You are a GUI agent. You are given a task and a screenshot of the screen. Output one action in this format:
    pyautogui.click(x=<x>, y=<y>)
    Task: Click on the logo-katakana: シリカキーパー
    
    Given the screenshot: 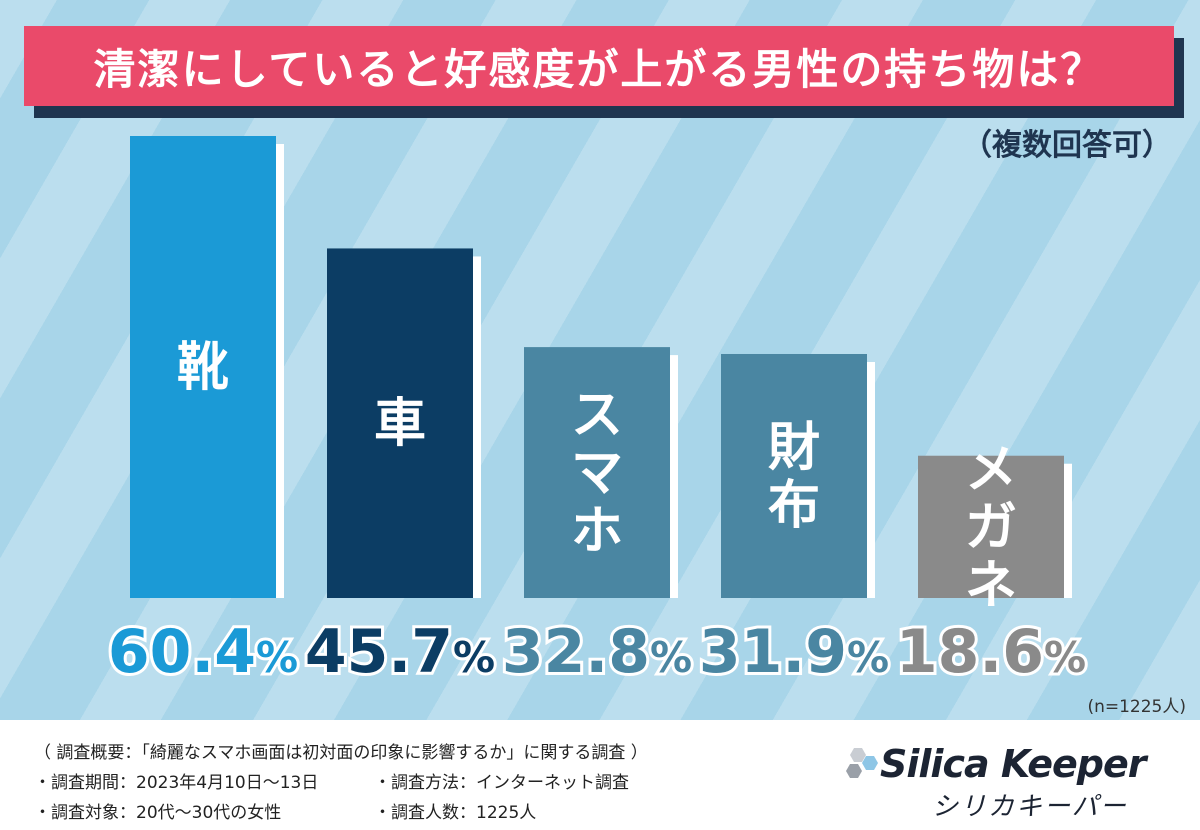 What is the action you would take?
    pyautogui.click(x=1030, y=807)
    